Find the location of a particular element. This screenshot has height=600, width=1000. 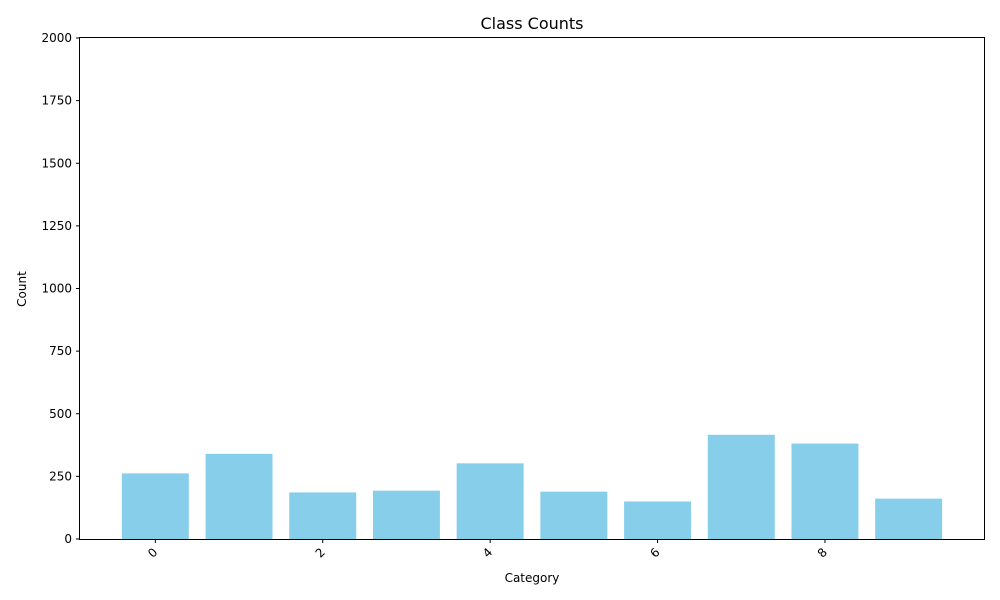

y-tick-label: 500 is located at coordinates (60, 414).